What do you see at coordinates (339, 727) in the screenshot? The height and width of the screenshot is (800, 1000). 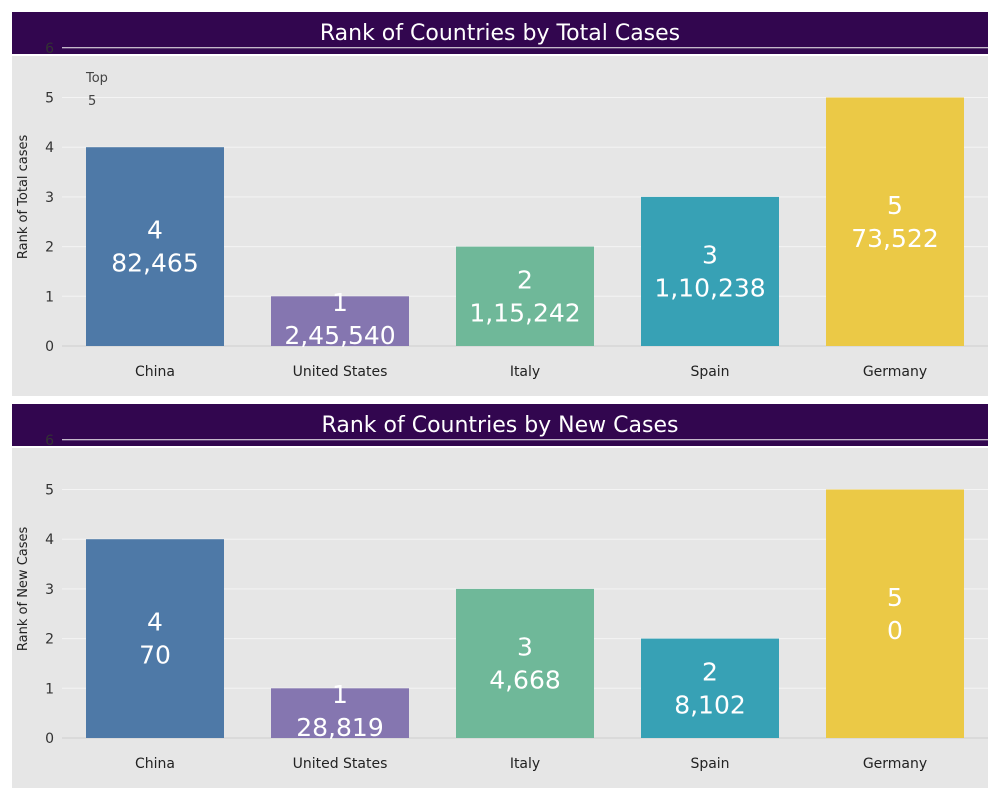 I see `bar-value-label: 28,819` at bounding box center [339, 727].